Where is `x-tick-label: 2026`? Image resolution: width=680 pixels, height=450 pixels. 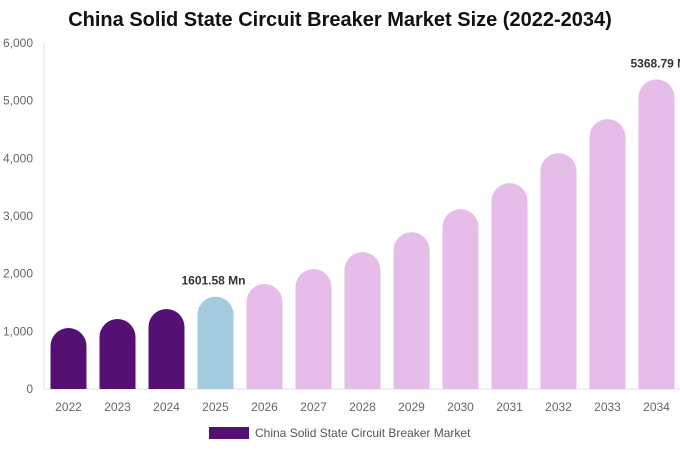 x-tick-label: 2026 is located at coordinates (264, 407).